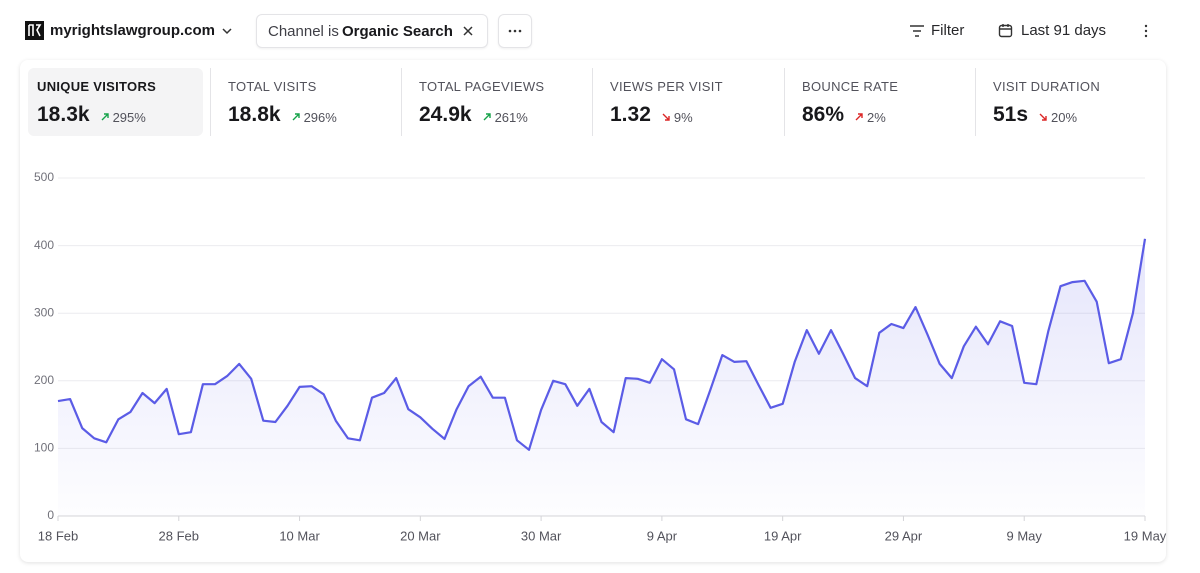  Describe the element at coordinates (1145, 535) in the screenshot. I see `x-tick-label: 19 May` at that location.